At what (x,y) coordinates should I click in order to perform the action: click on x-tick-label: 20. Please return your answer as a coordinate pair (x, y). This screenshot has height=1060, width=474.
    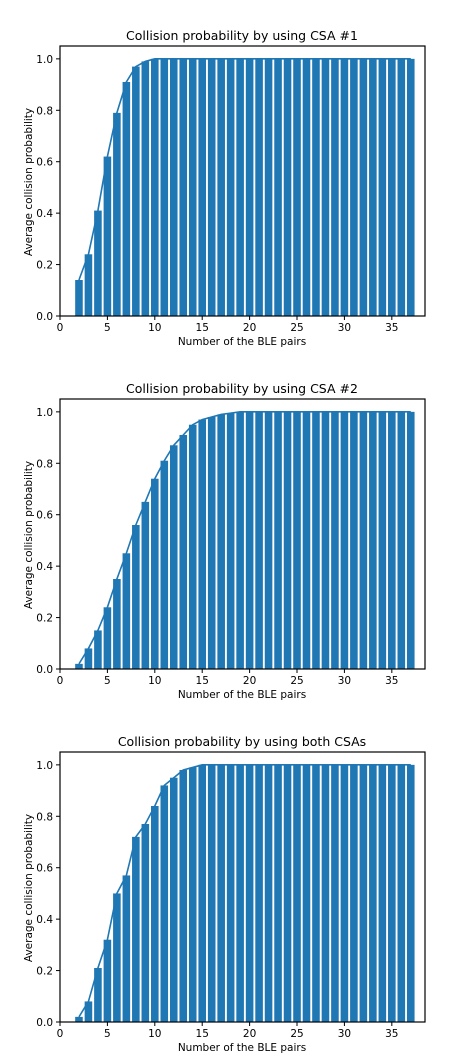
    Looking at the image, I should click on (249, 328).